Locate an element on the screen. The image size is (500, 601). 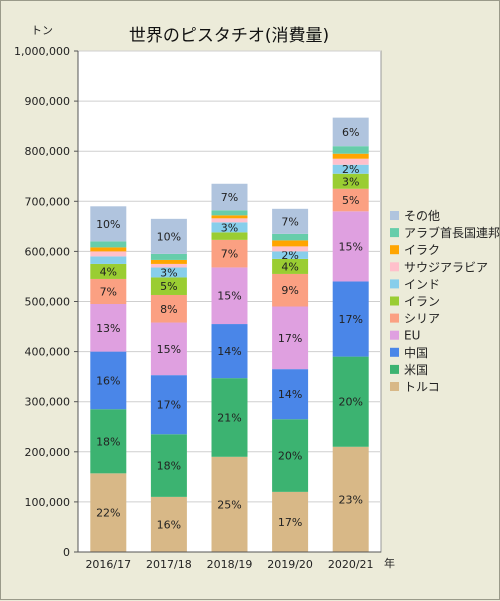
data-label: 8% is located at coordinates (168, 309).